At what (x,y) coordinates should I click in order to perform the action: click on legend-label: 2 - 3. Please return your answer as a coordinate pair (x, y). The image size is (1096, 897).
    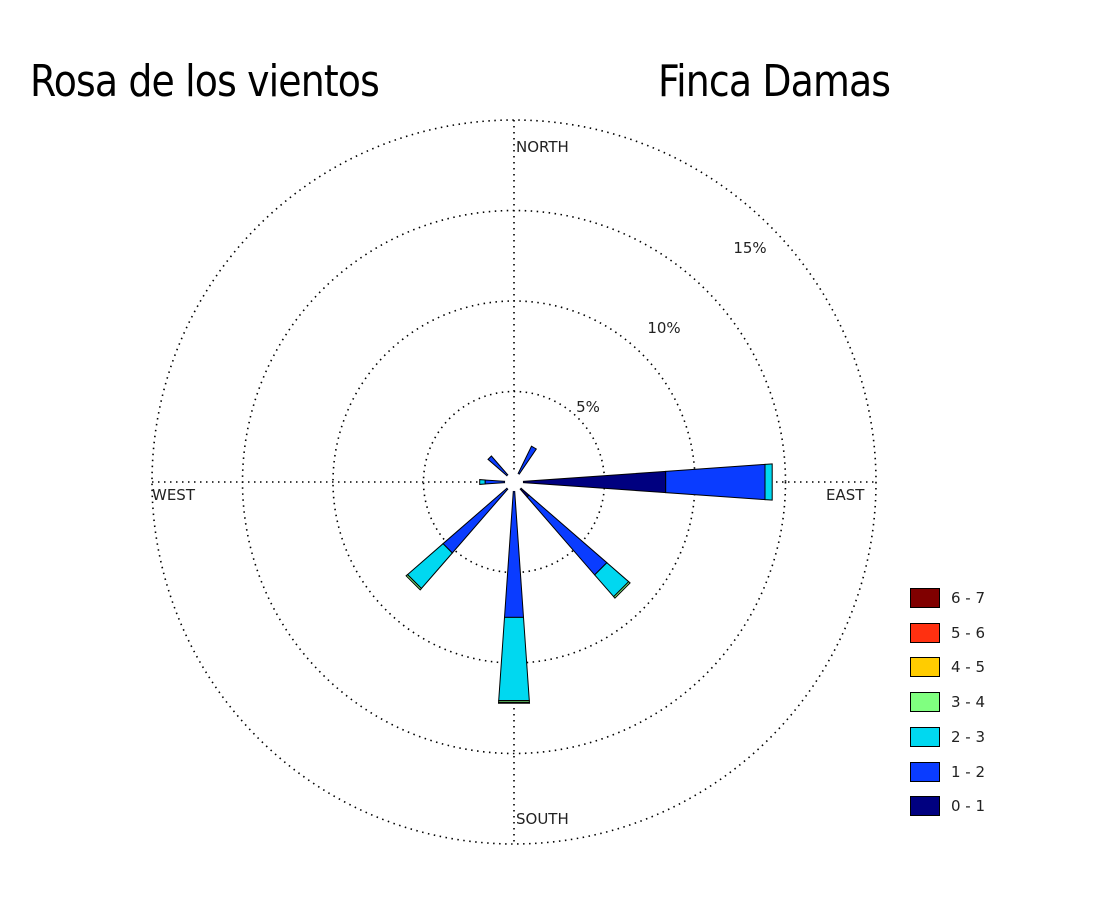
    Looking at the image, I should click on (968, 736).